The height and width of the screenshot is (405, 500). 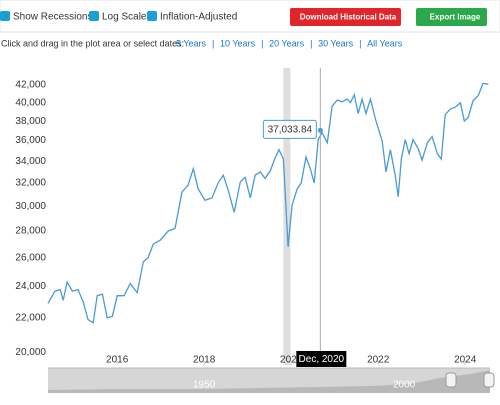 I want to click on export-button, so click(x=451, y=17).